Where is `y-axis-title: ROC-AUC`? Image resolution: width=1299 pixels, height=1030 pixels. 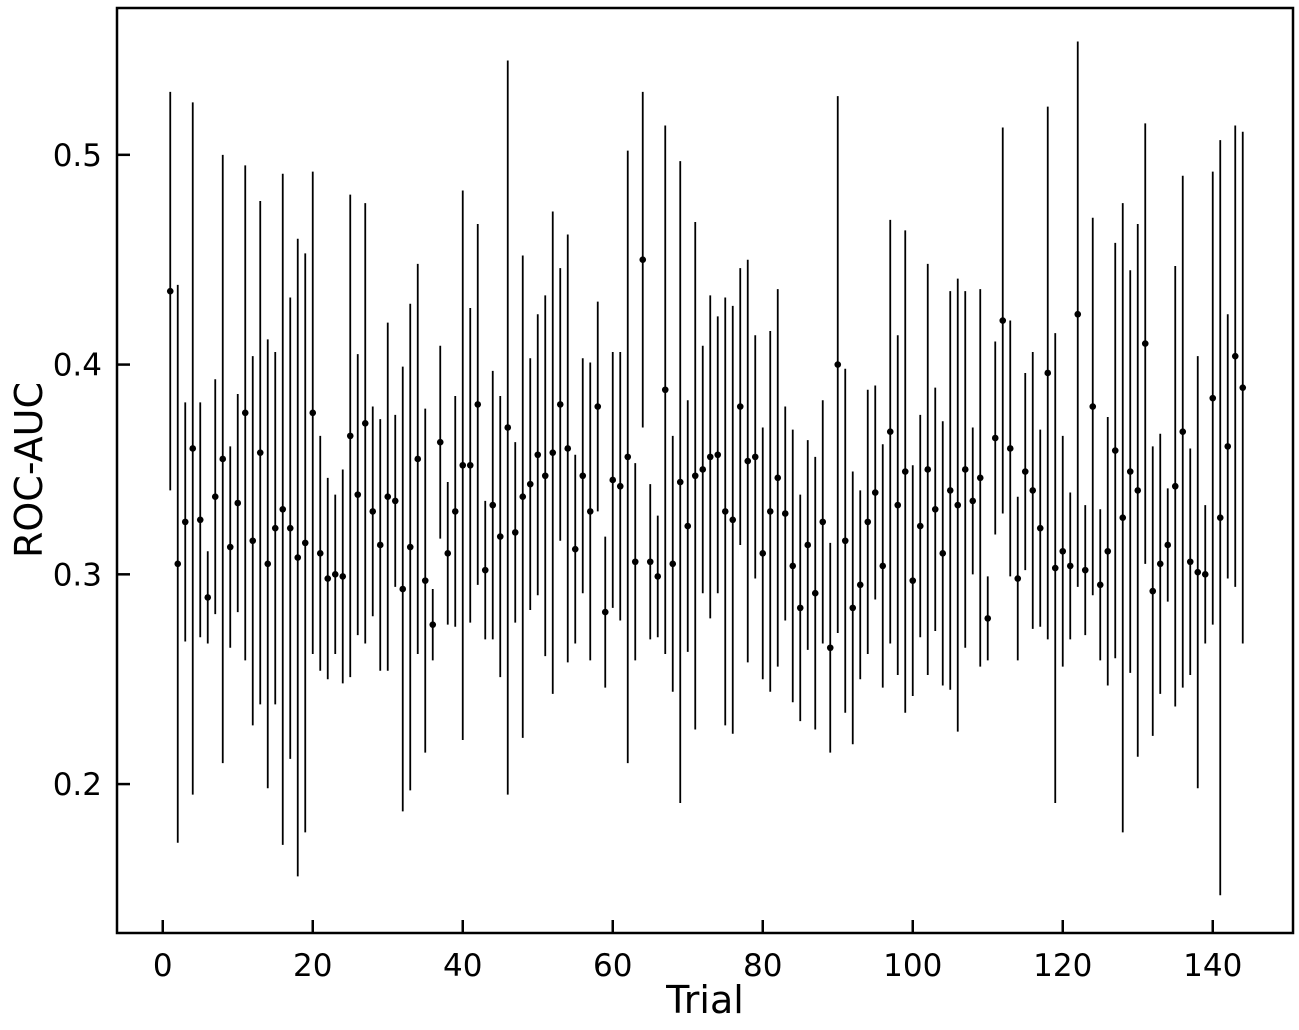 y-axis-title: ROC-AUC is located at coordinates (29, 470).